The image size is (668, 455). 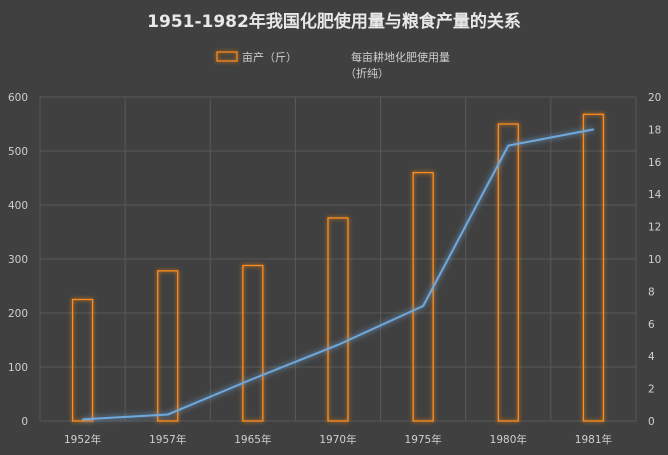 I want to click on right-tick-label: 14, so click(x=655, y=195).